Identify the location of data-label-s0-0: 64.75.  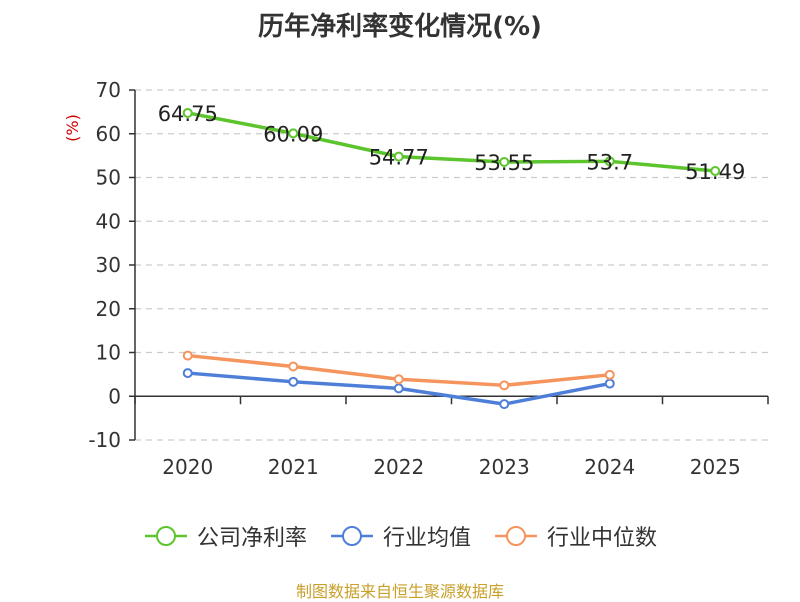
(188, 114).